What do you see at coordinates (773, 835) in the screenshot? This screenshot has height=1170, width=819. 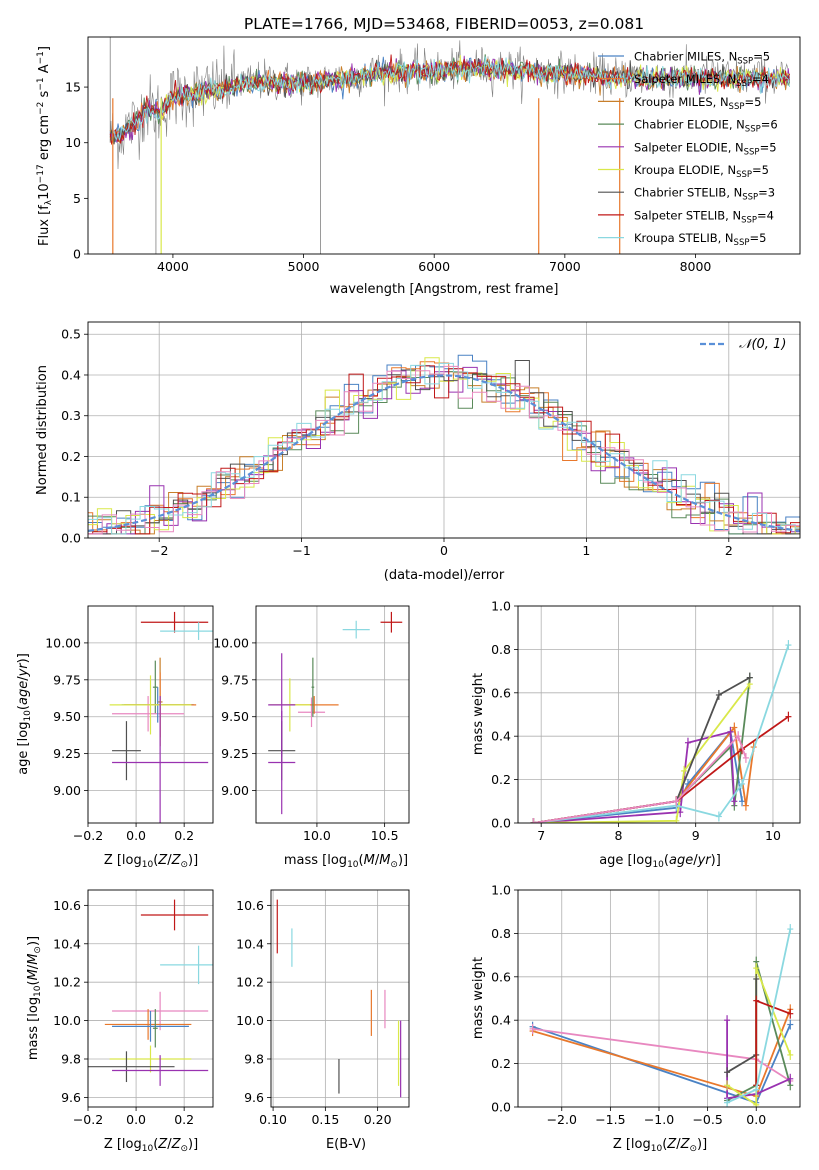 I see `x-tick-label: 10` at bounding box center [773, 835].